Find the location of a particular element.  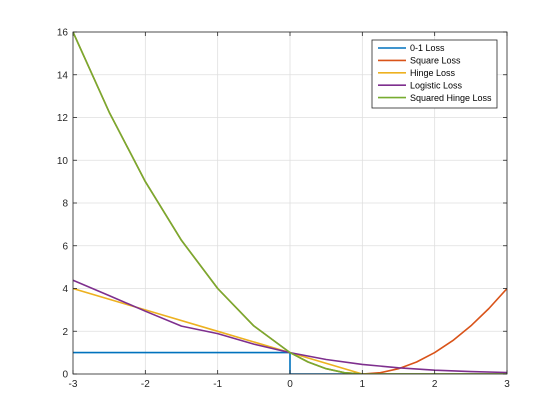

y-tick-label: 12 is located at coordinates (63, 118).